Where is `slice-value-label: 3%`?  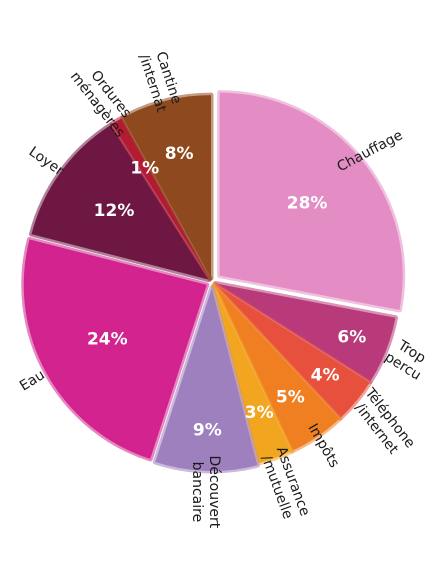
slice-value-label: 3% is located at coordinates (259, 413).